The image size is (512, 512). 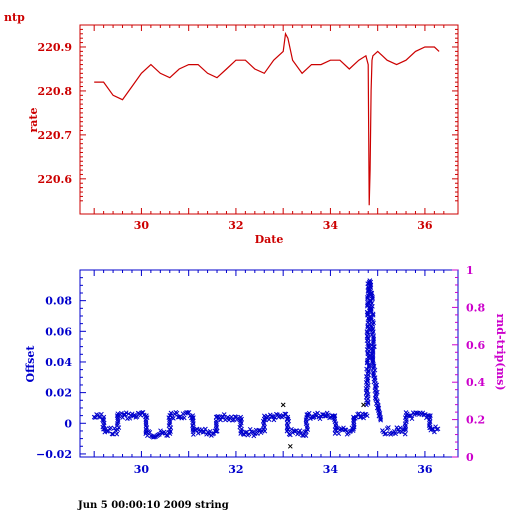 I want to click on right-y-tick-label: 1, so click(x=470, y=270).